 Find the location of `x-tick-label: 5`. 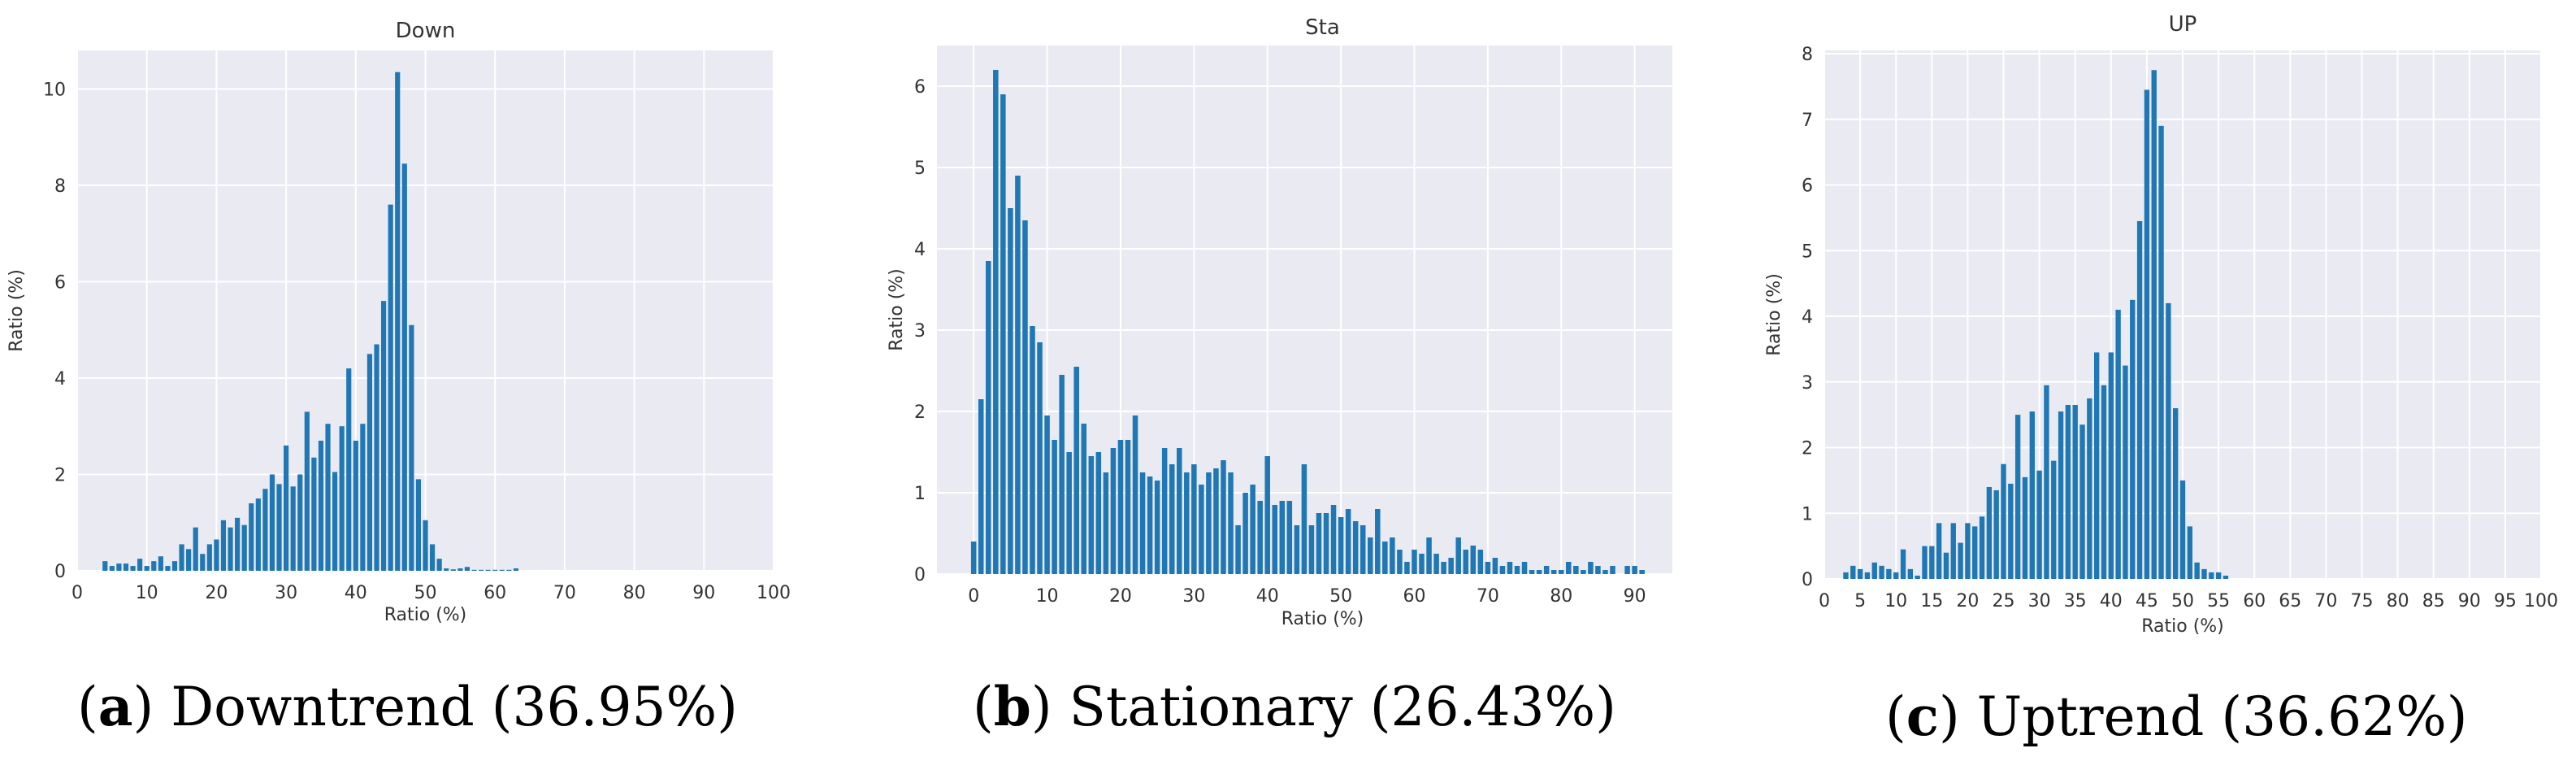

x-tick-label: 5 is located at coordinates (1860, 601).